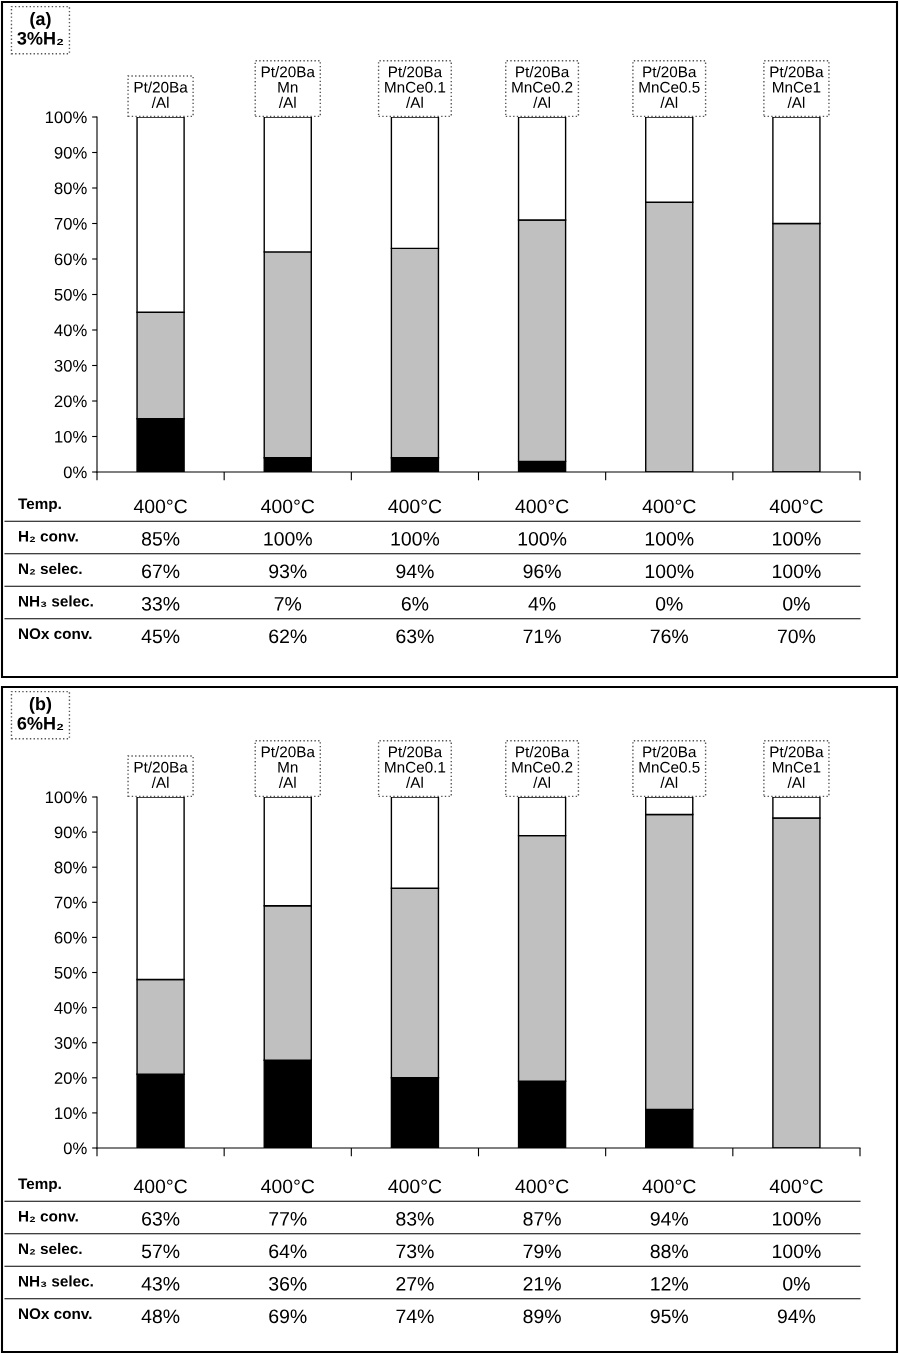 This screenshot has height=1354, width=899. What do you see at coordinates (542, 571) in the screenshot?
I see `text: 96%` at bounding box center [542, 571].